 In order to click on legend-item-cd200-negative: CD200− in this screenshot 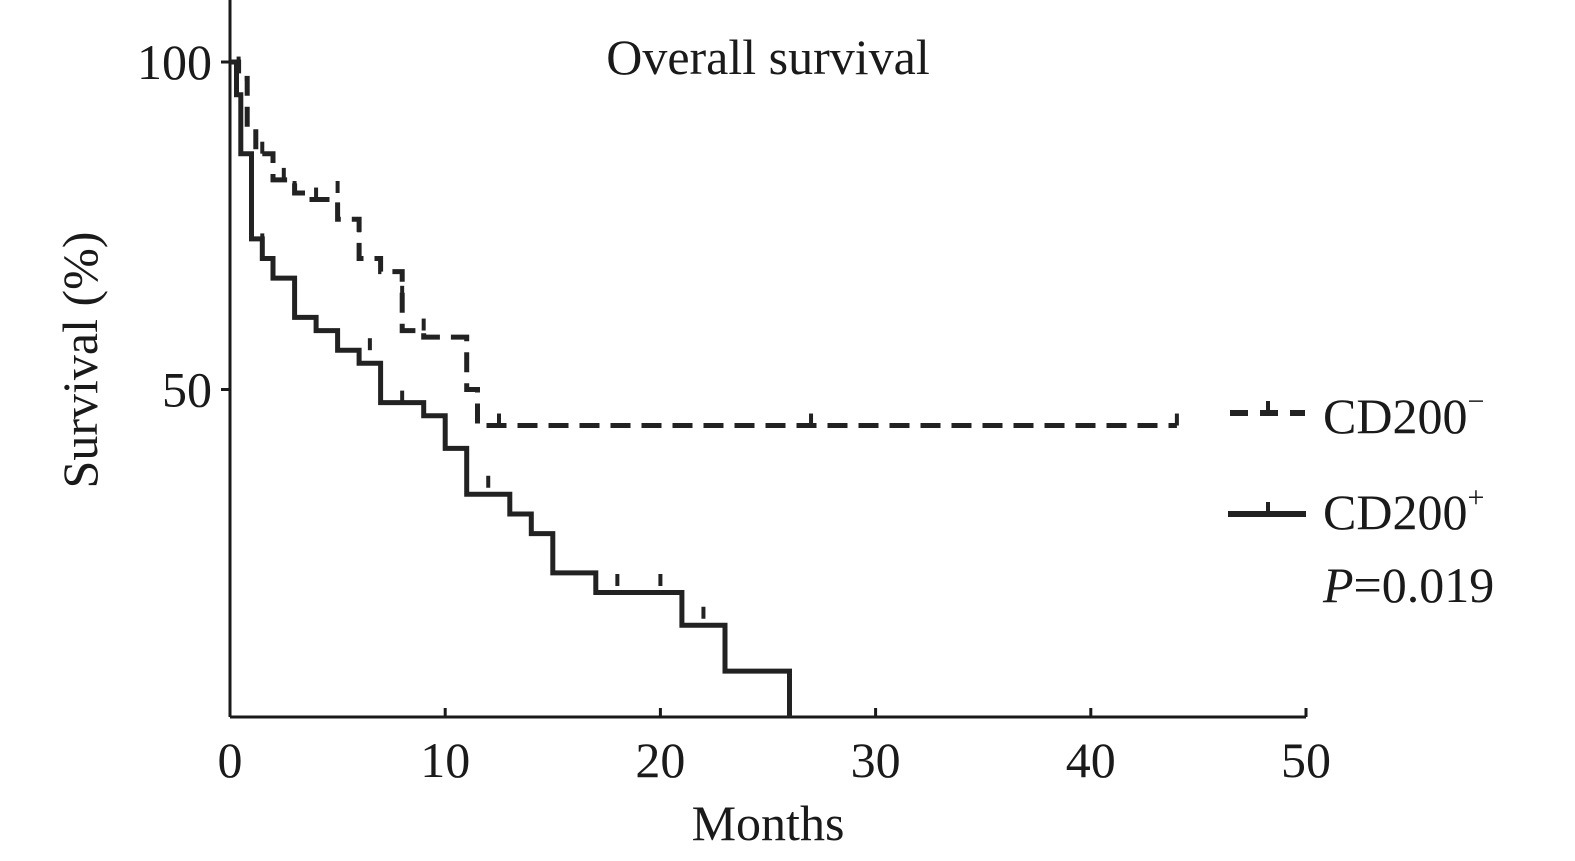, I will do `click(1357, 414)`.